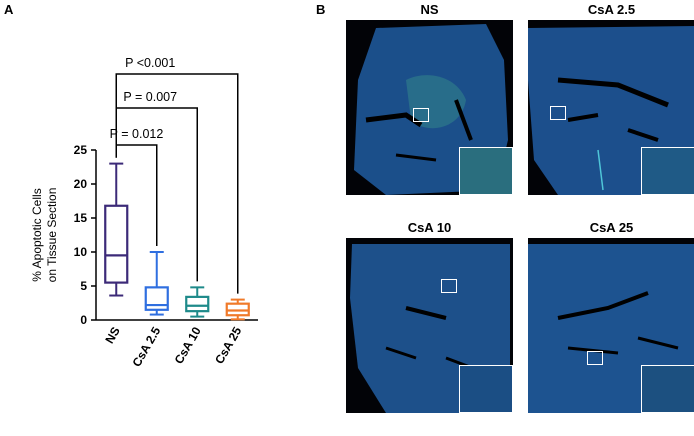 The height and width of the screenshot is (436, 694). I want to click on y-tick-label: 5, so click(83, 286).